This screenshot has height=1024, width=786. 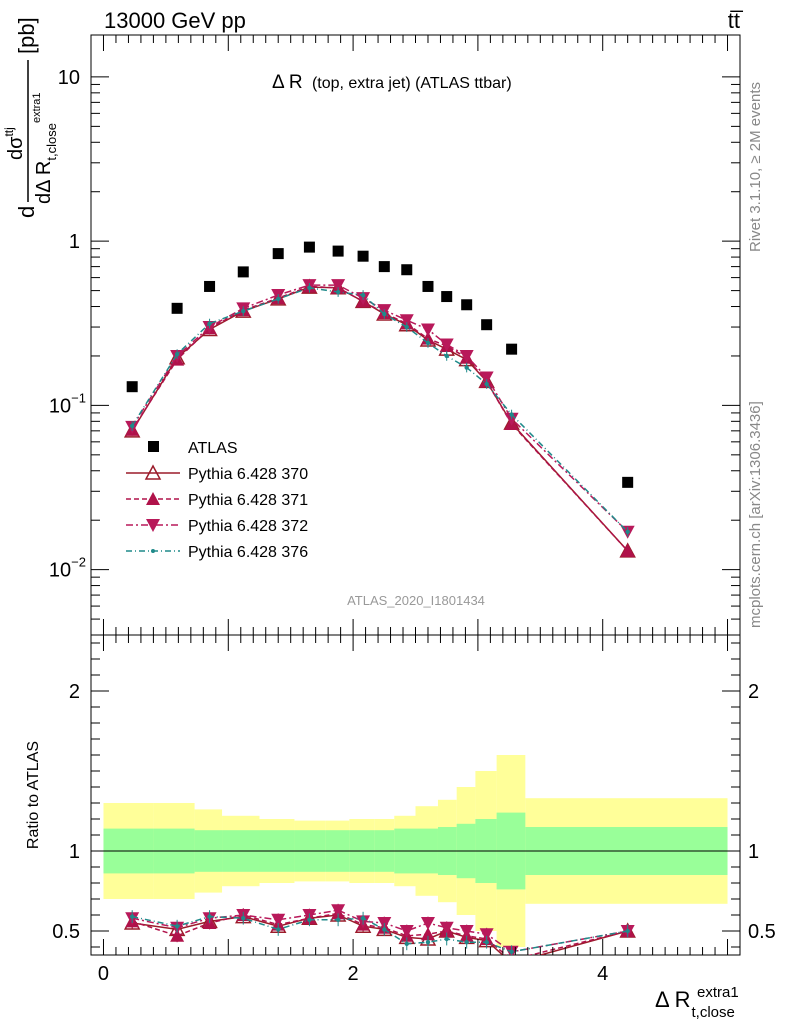 What do you see at coordinates (153, 525) in the screenshot?
I see `legend-marker-p372` at bounding box center [153, 525].